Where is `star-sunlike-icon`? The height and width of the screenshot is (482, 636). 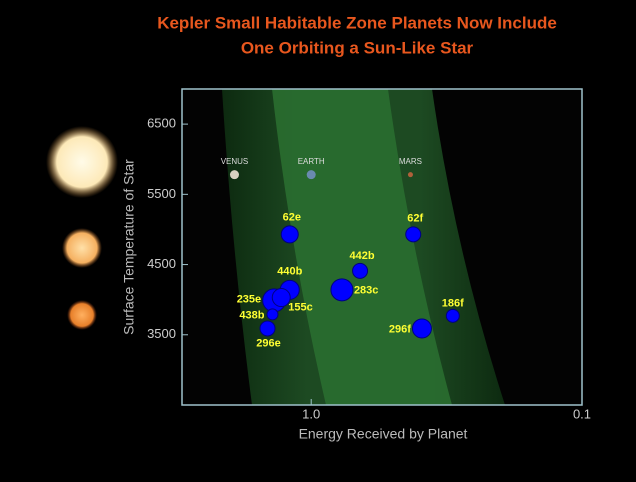
star-sunlike-icon is located at coordinates (82, 162).